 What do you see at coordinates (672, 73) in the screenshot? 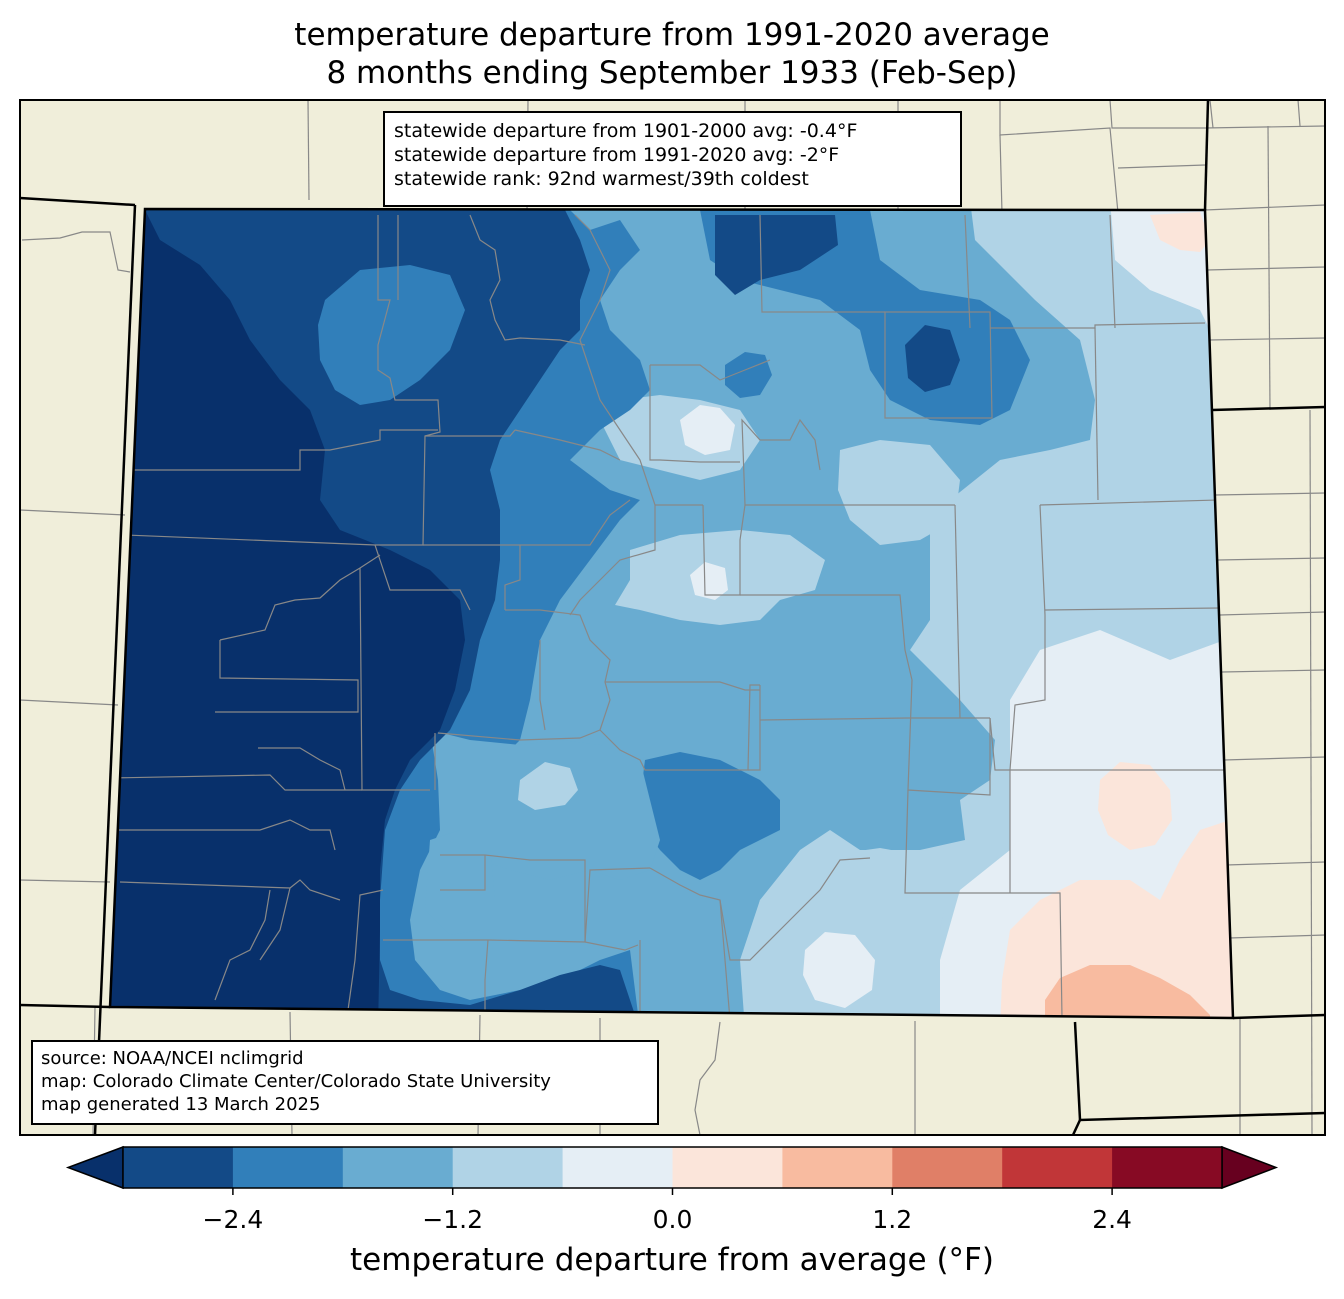
I see `map-title-line2: 8 months ending September 1933 (Feb-Sep)` at bounding box center [672, 73].